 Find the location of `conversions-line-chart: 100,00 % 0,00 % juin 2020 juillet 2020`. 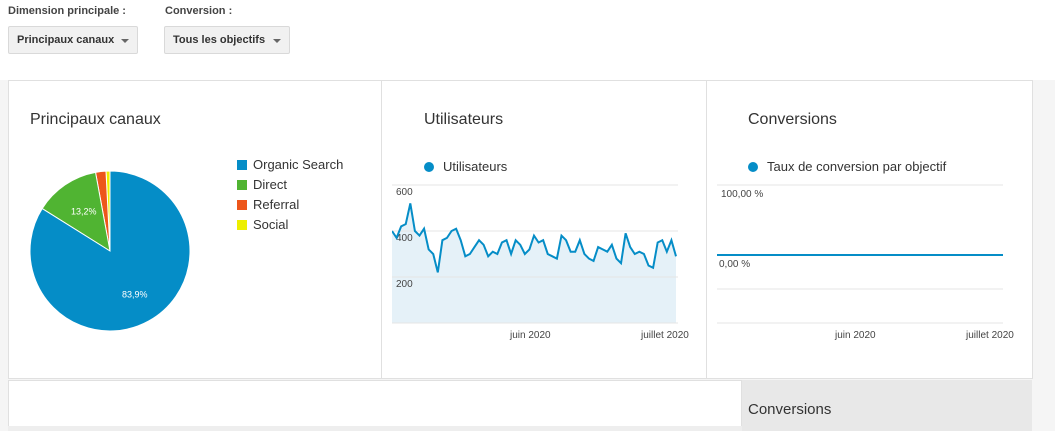

conversions-line-chart: 100,00 % 0,00 % juin 2020 juillet 2020 is located at coordinates (865, 262).